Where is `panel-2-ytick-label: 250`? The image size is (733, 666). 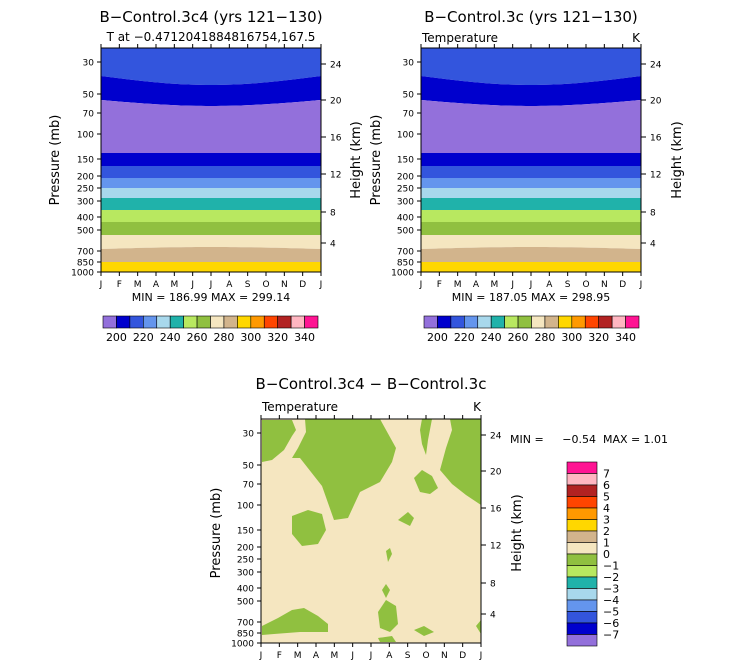
panel-2-ytick-label: 250 is located at coordinates (405, 190).